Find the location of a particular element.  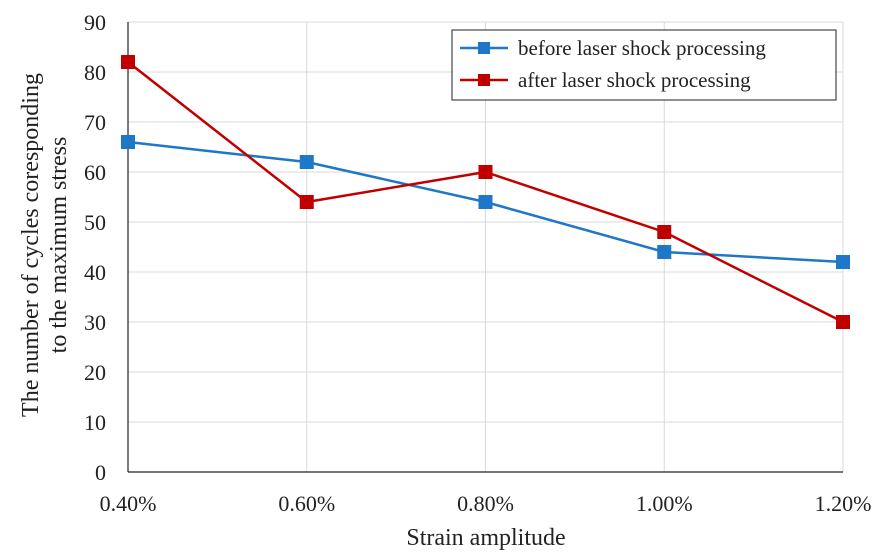

x-axis-ticks: 0.40% 0.60% 0.80% 1.00% 1.20% is located at coordinates (486, 503).